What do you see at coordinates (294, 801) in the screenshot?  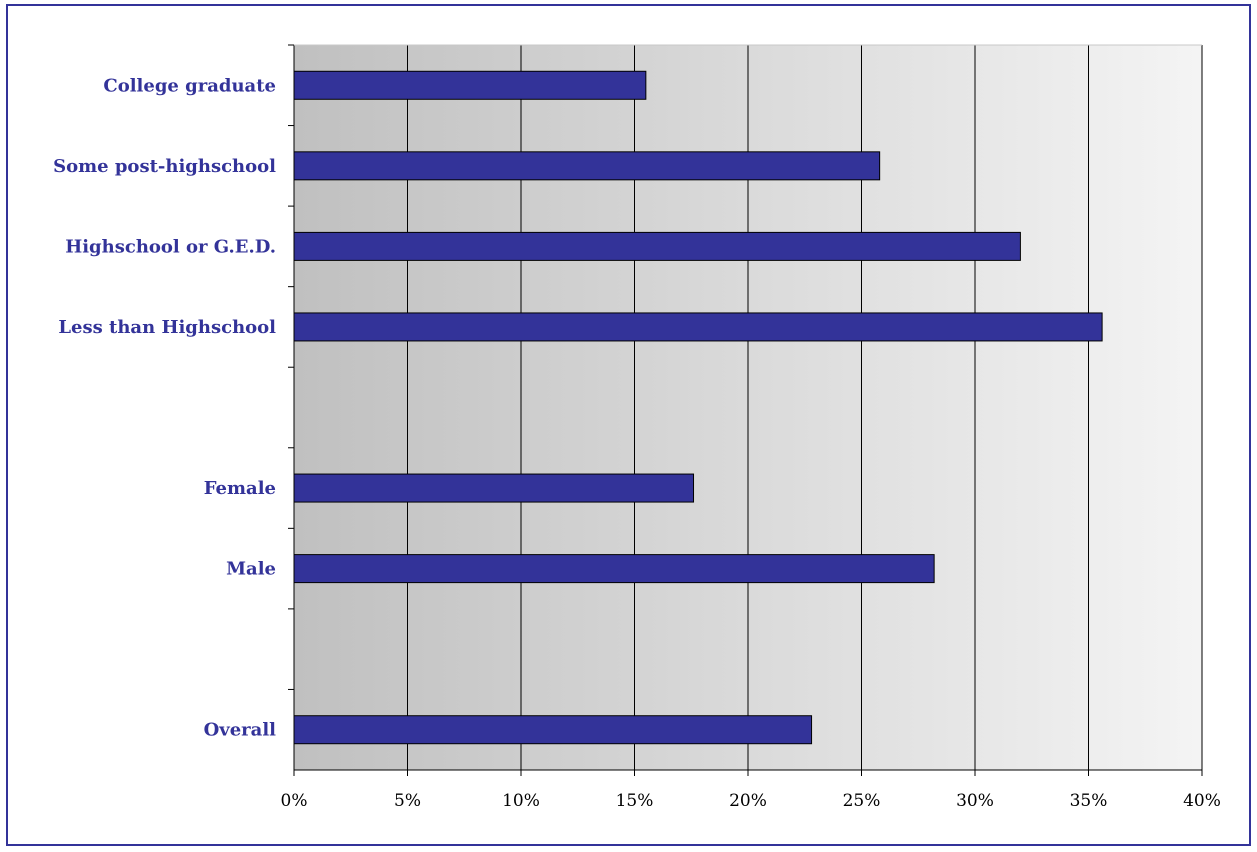 I see `x-tick-label: 0%` at bounding box center [294, 801].